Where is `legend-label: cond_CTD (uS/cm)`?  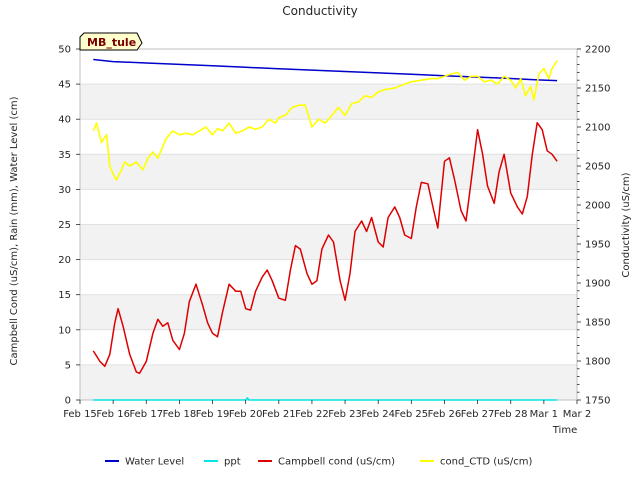 legend-label: cond_CTD (uS/cm) is located at coordinates (486, 462).